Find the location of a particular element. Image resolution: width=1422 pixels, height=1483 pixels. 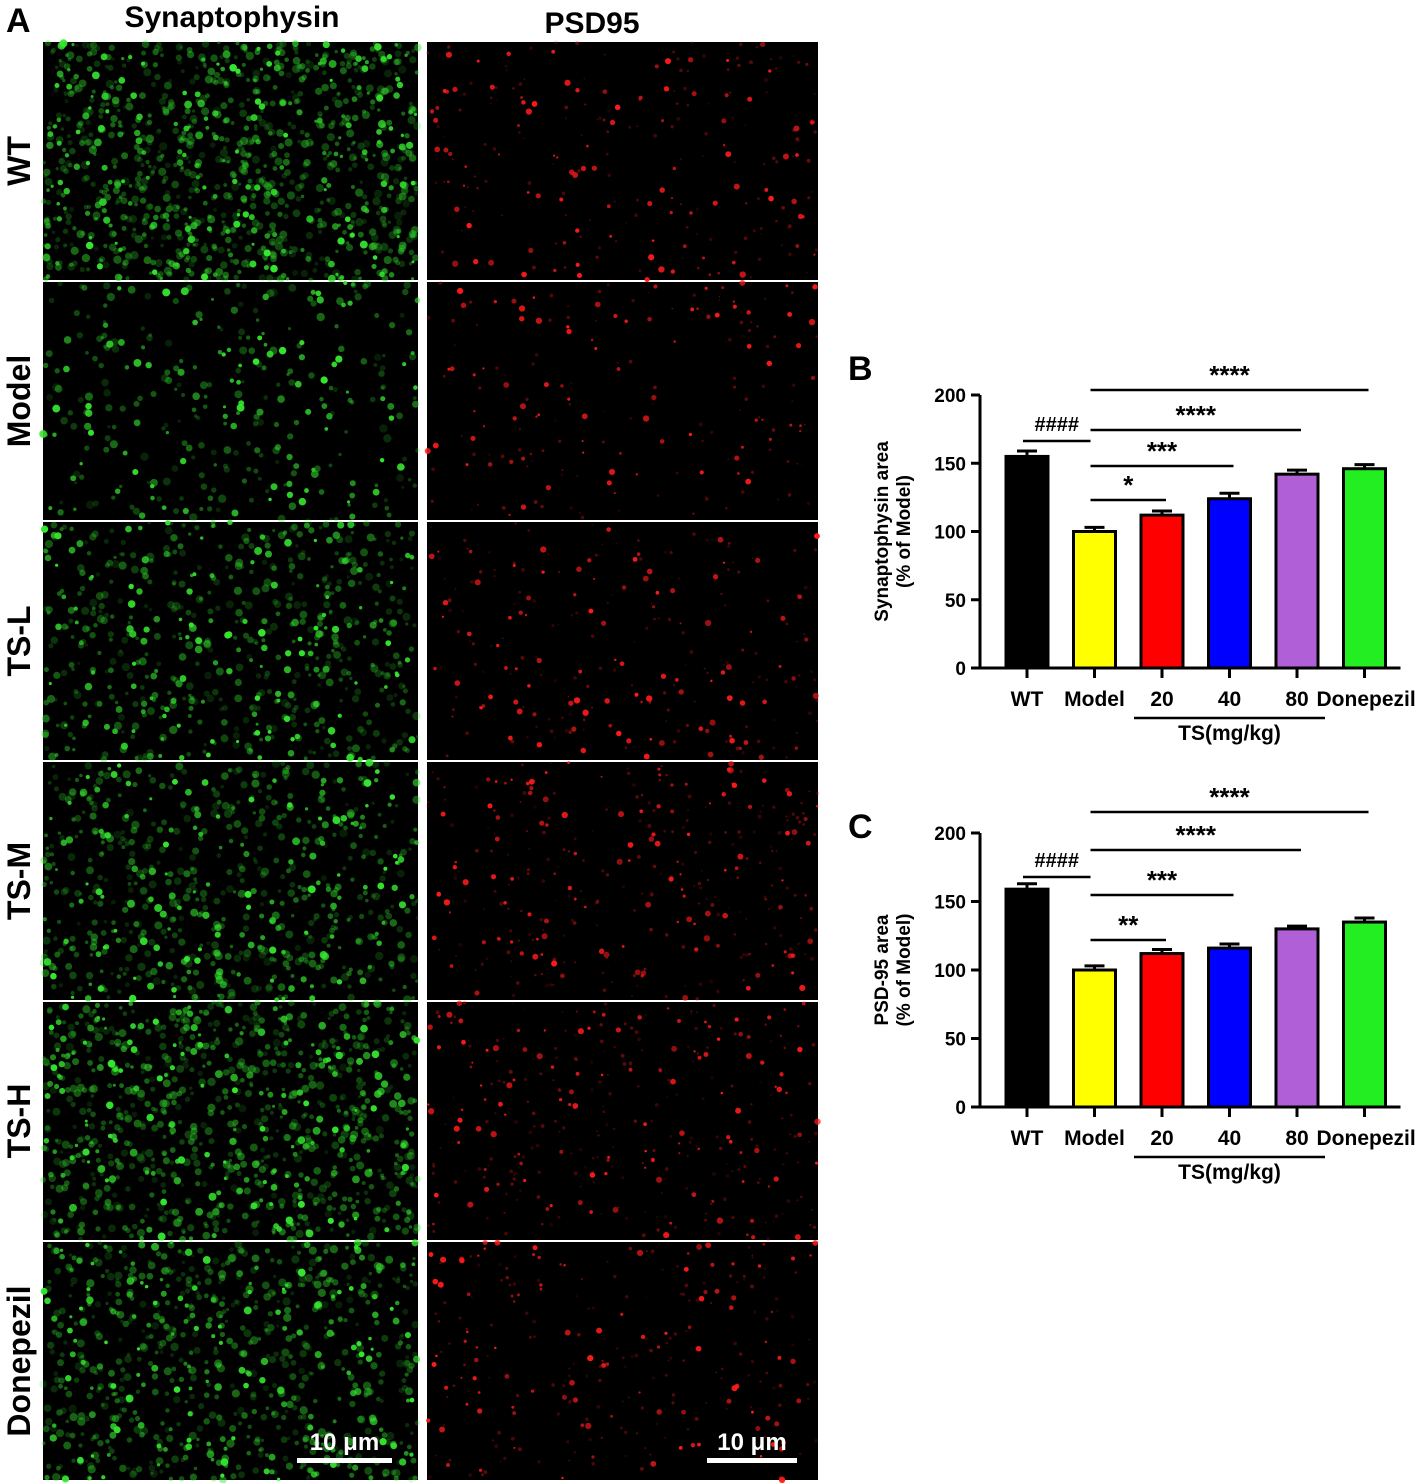

micrograph-synaptophysin-ts-m is located at coordinates (230, 881).